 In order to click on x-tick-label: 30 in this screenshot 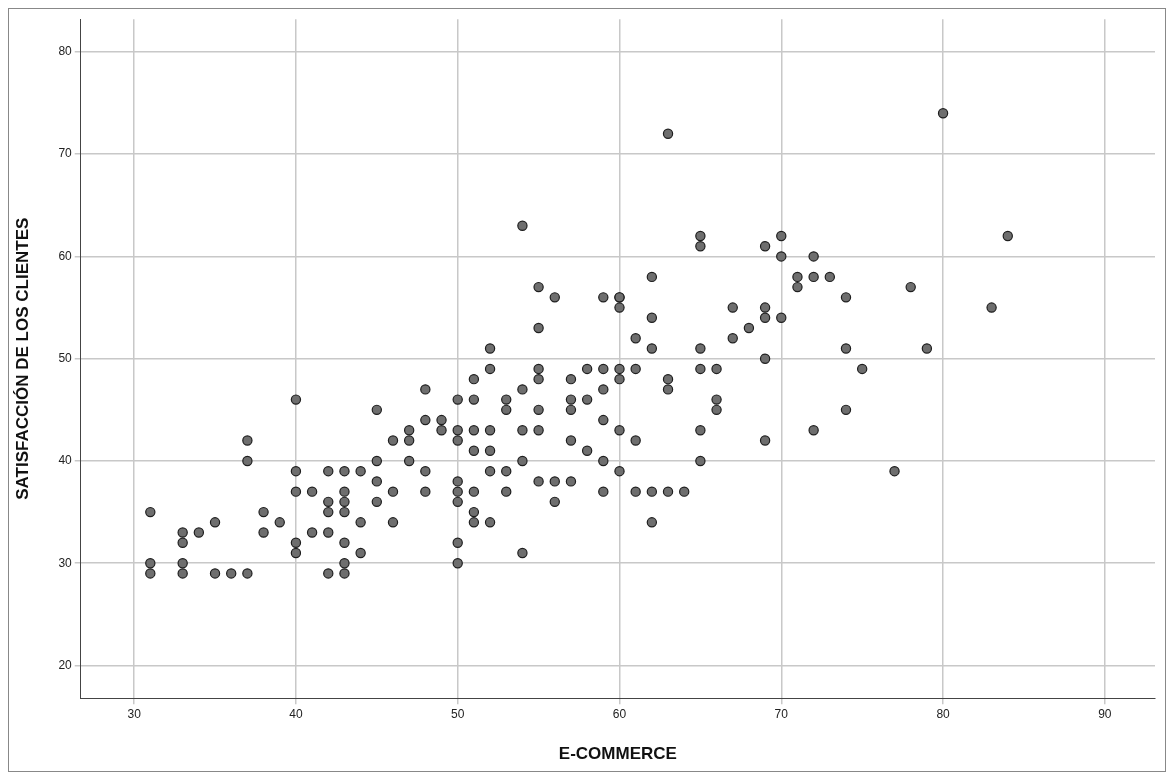, I will do `click(134, 713)`.